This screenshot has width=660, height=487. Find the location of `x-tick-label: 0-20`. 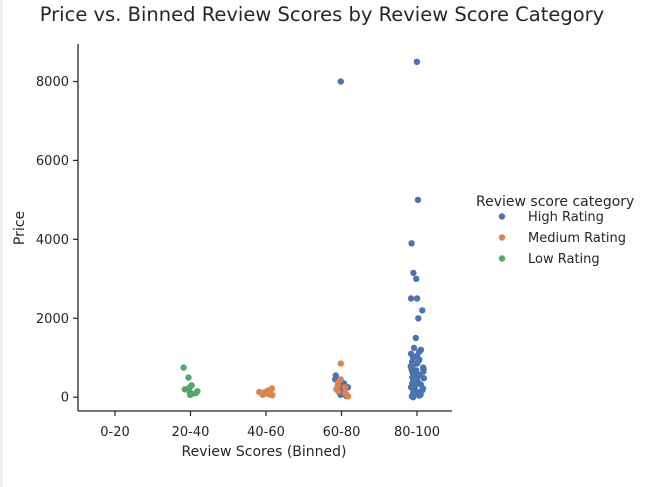

x-tick-label: 0-20 is located at coordinates (115, 432).